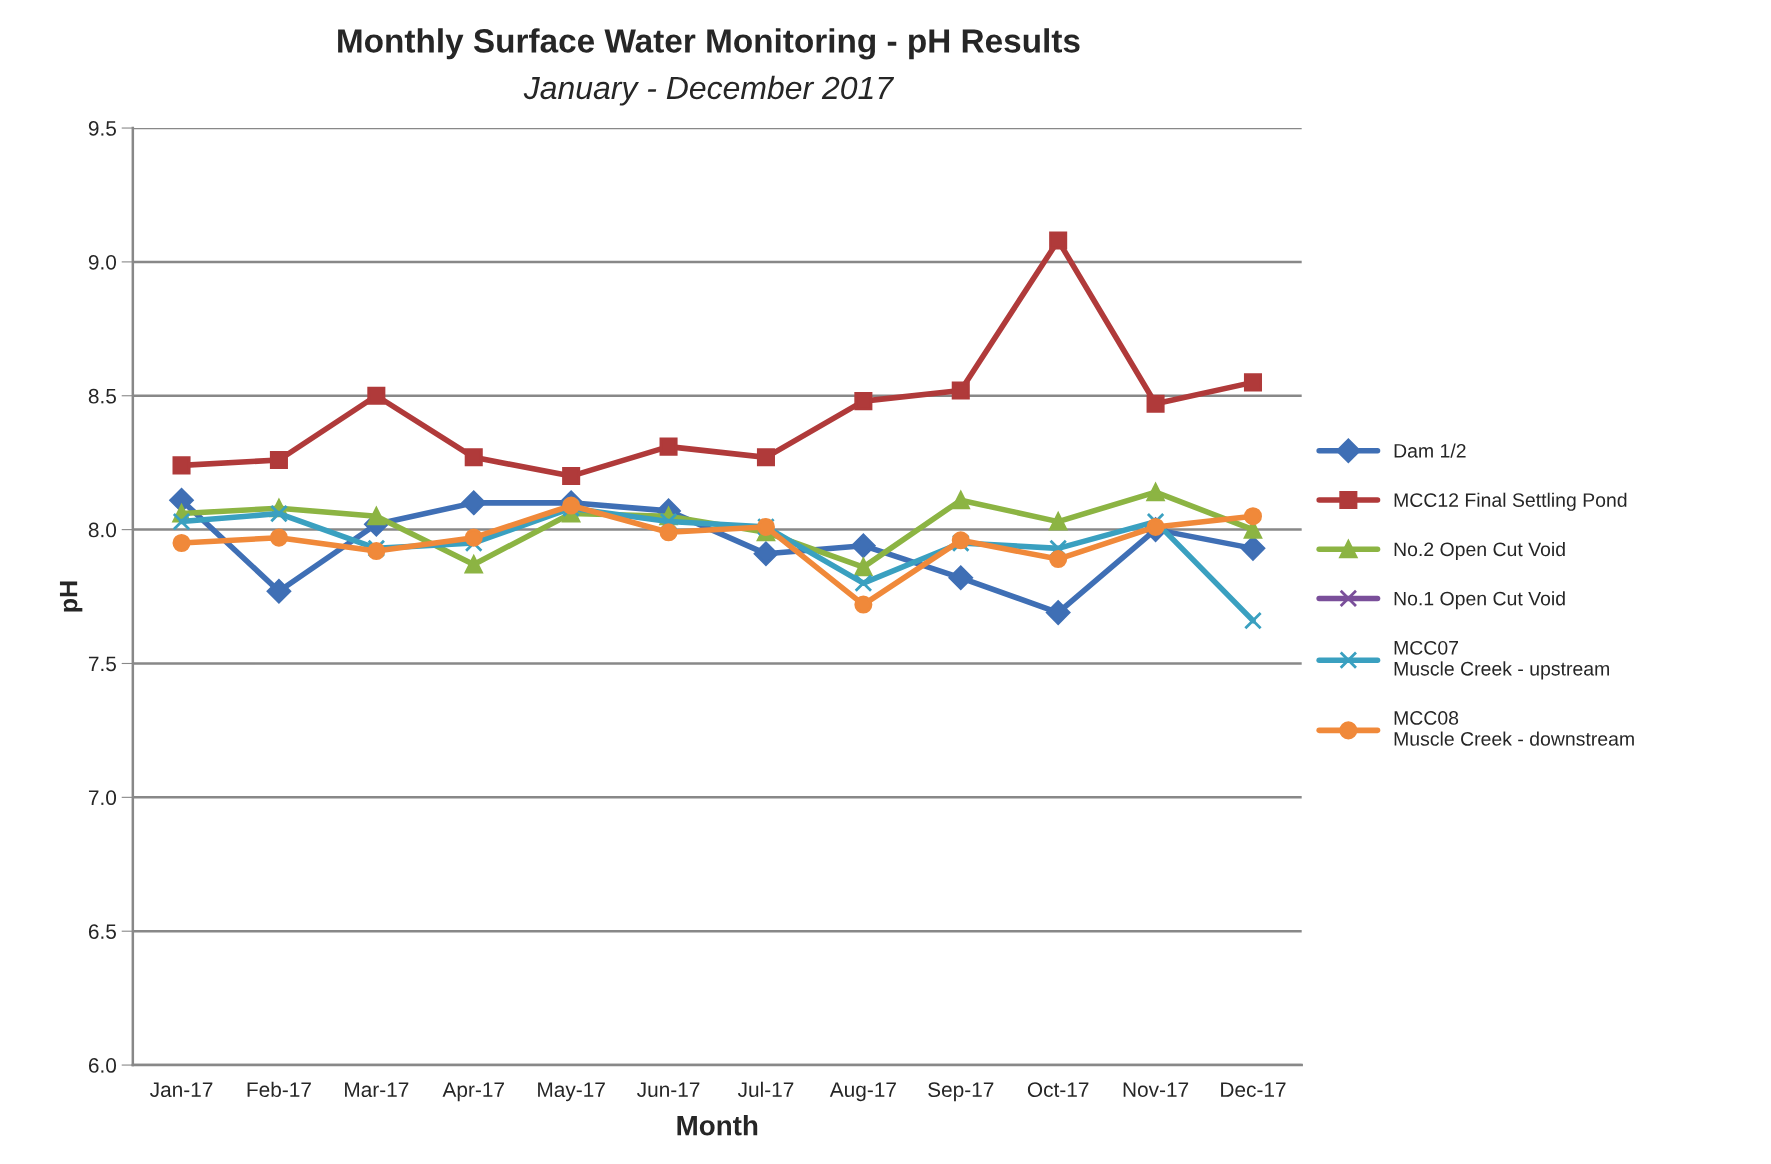  I want to click on y-tick-label: 7.5, so click(102, 664).